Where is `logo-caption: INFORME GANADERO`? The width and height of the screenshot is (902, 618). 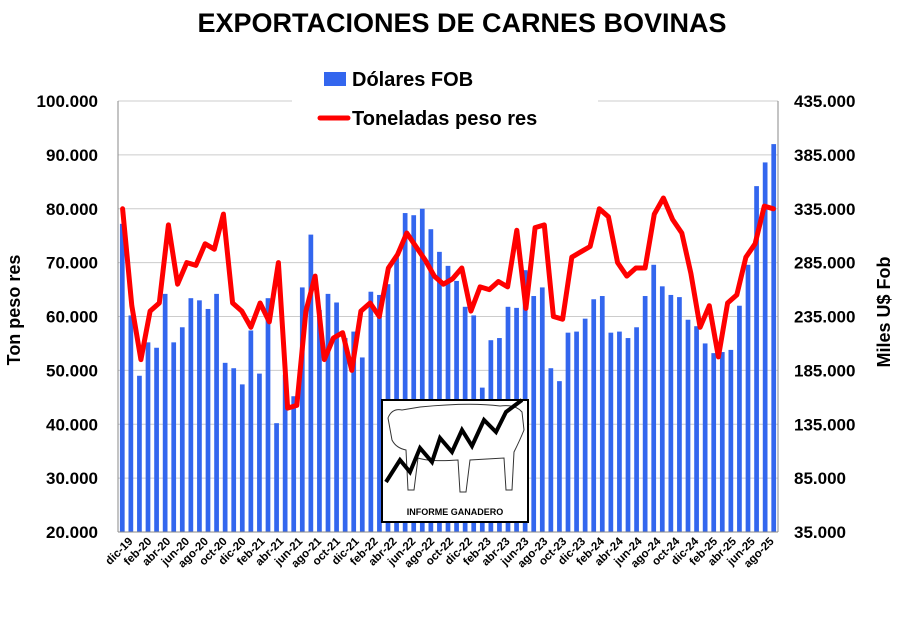 logo-caption: INFORME GANADERO is located at coordinates (455, 512).